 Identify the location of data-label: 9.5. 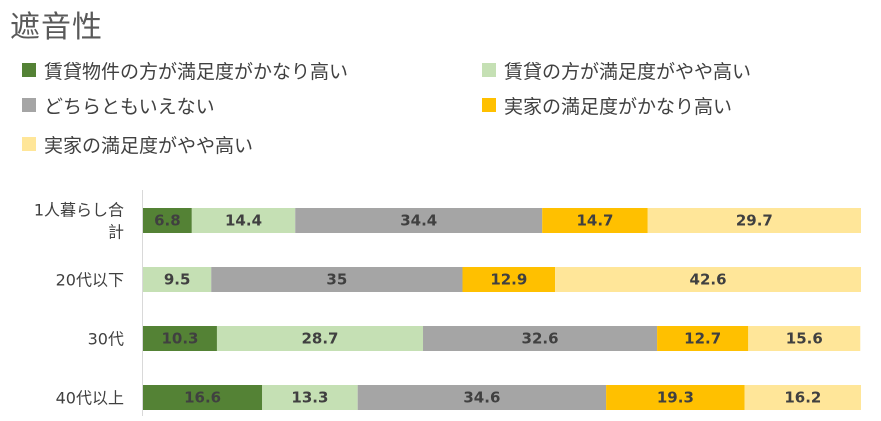
(177, 280).